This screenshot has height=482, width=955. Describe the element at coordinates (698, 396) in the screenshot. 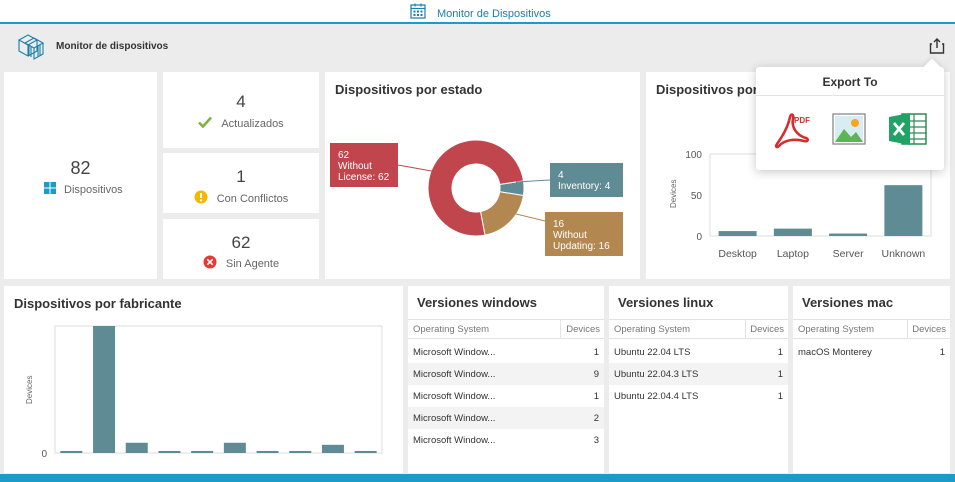

I see `table-row: Ubuntu 22.04.4 LTS 1` at that location.